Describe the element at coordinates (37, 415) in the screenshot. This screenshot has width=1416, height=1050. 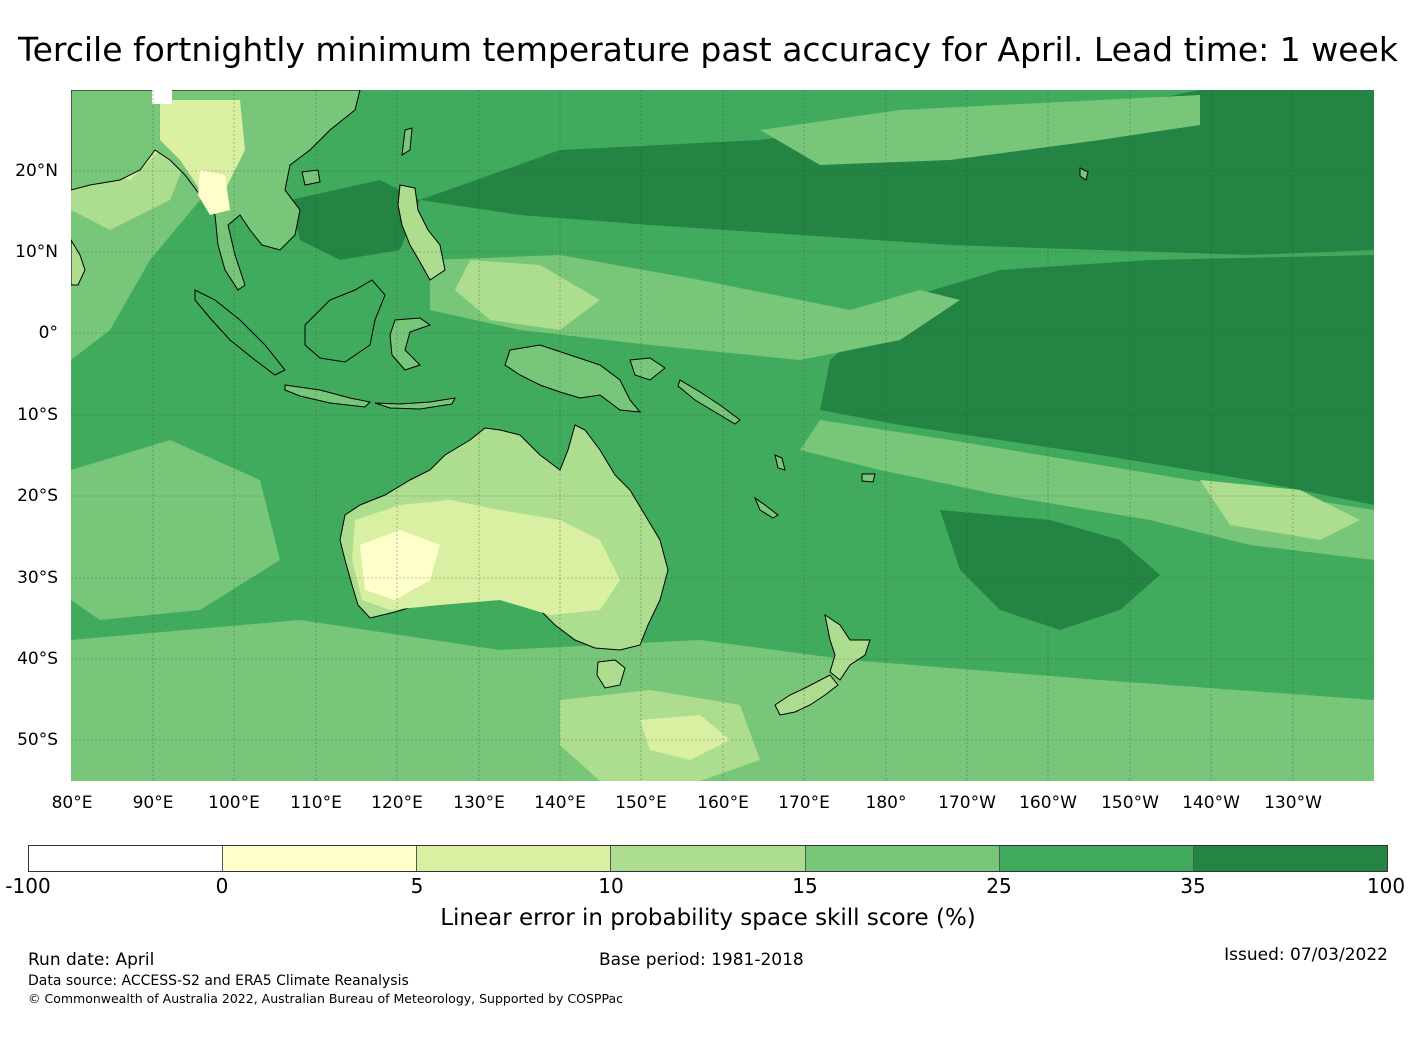
I see `lat-label: 10°S` at that location.